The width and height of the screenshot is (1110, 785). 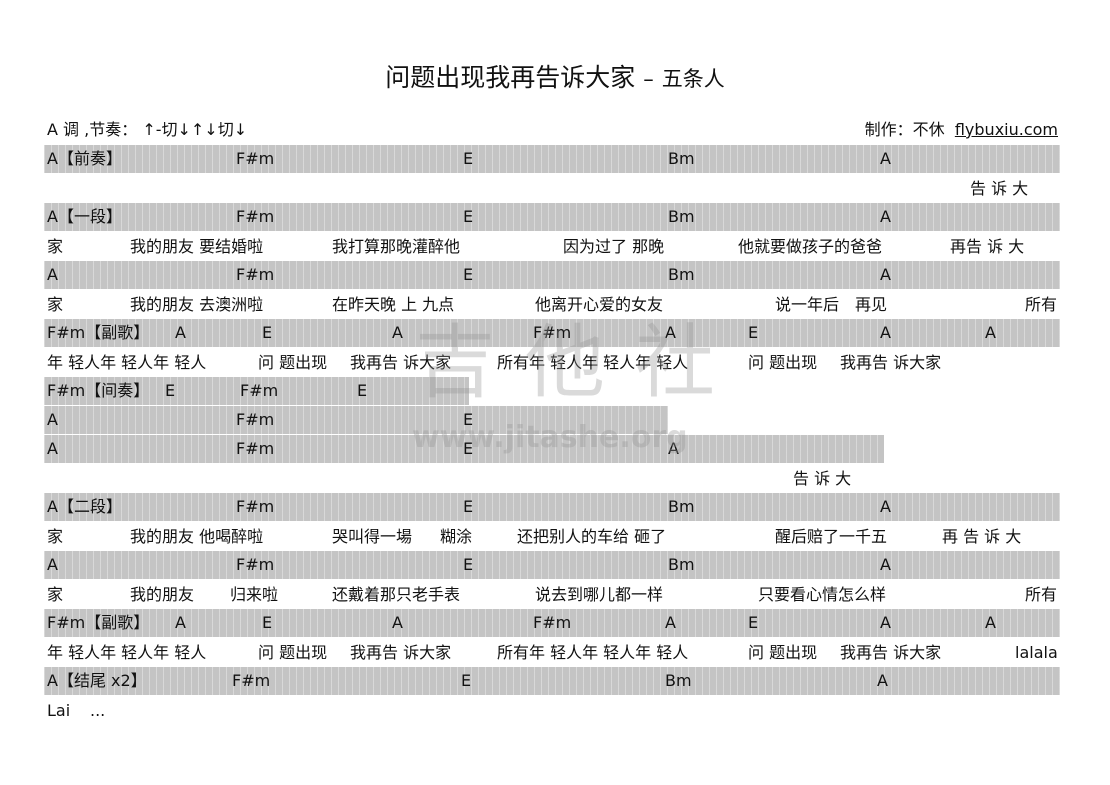 What do you see at coordinates (396, 246) in the screenshot?
I see `lyric-text: 我打算那晚灌醉他` at bounding box center [396, 246].